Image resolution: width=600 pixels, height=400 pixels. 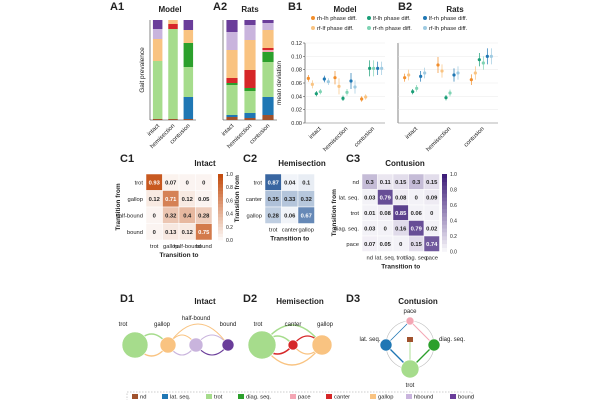 I want to click on panel-label-A1: A1, so click(x=117, y=7).